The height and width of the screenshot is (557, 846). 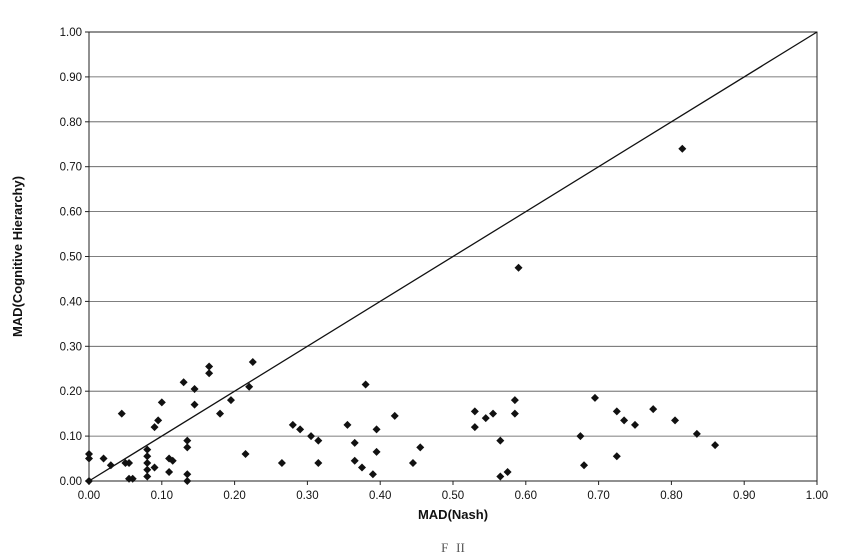 What do you see at coordinates (89, 496) in the screenshot?
I see `x-tick-label: 0.00` at bounding box center [89, 496].